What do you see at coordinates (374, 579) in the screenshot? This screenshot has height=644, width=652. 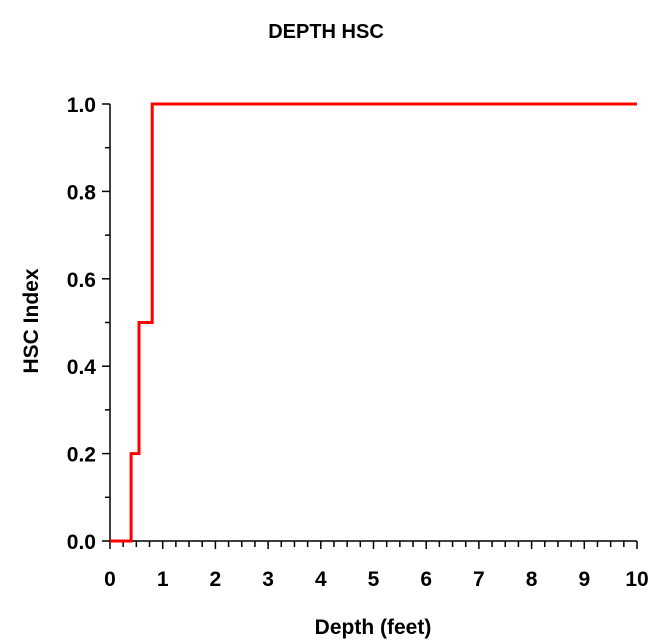 I see `x-tick-label: 5` at bounding box center [374, 579].